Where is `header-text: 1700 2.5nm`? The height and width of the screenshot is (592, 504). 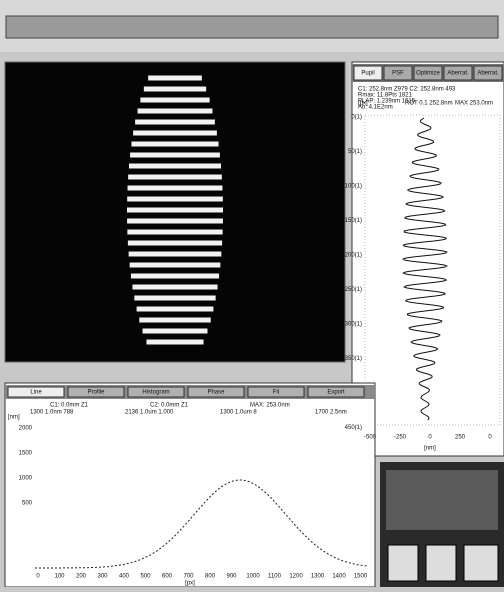 header-text: 1700 2.5nm is located at coordinates (331, 413).